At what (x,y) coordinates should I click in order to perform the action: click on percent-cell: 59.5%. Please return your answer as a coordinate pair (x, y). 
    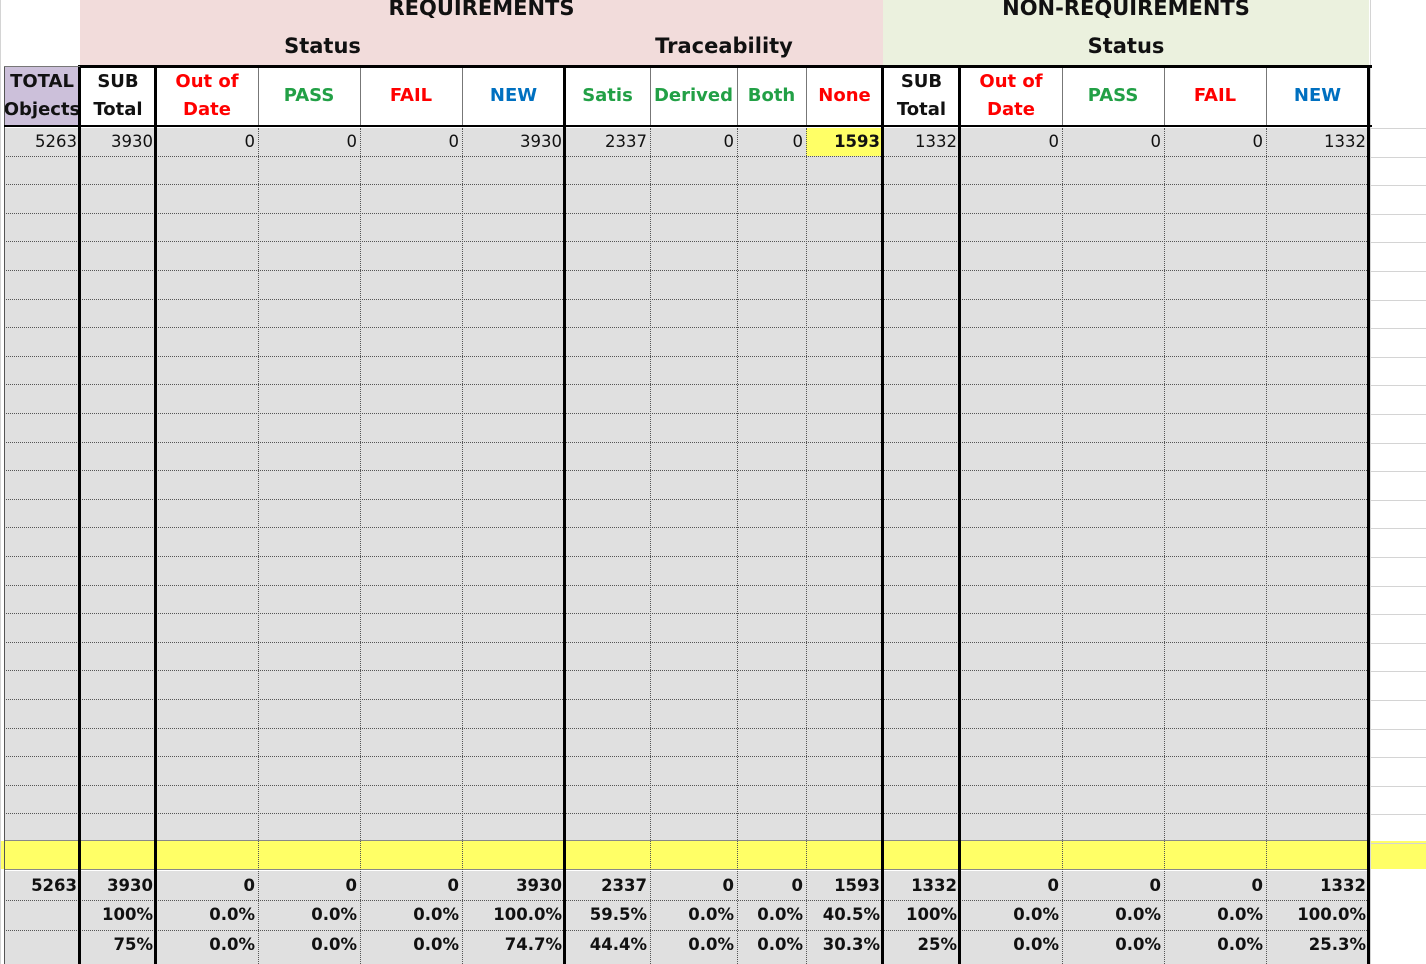
    Looking at the image, I should click on (618, 914).